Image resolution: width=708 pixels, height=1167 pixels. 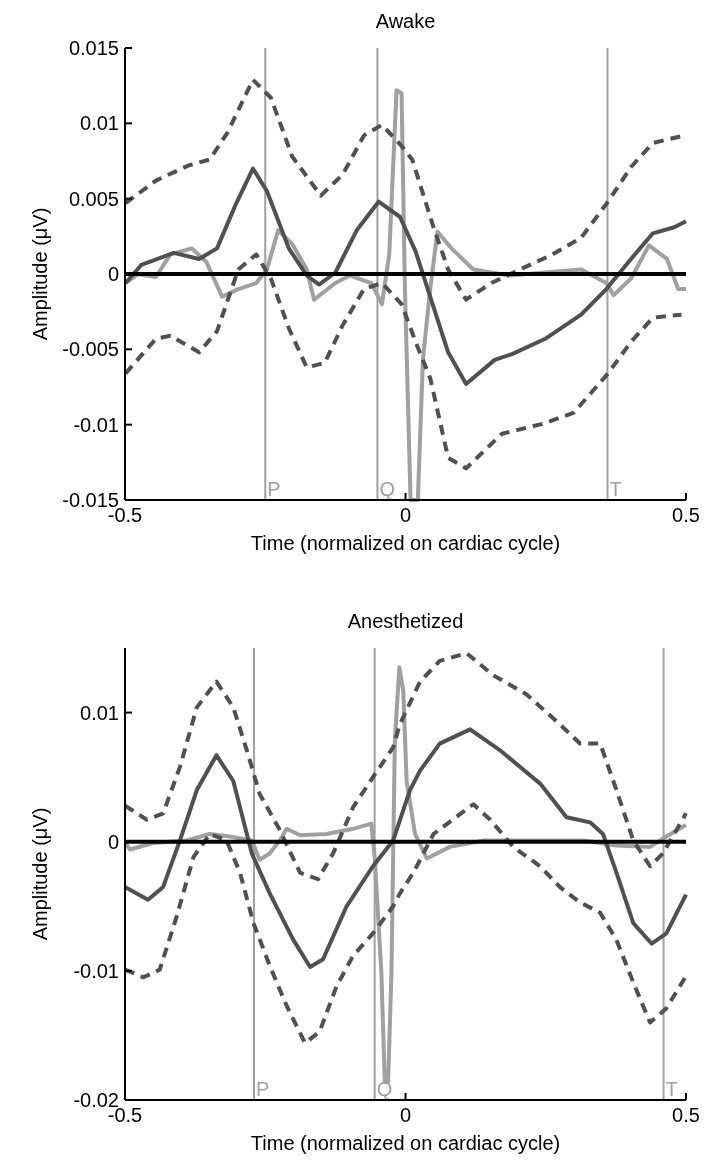 What do you see at coordinates (405, 621) in the screenshot?
I see `chart-title: Anesthetized` at bounding box center [405, 621].